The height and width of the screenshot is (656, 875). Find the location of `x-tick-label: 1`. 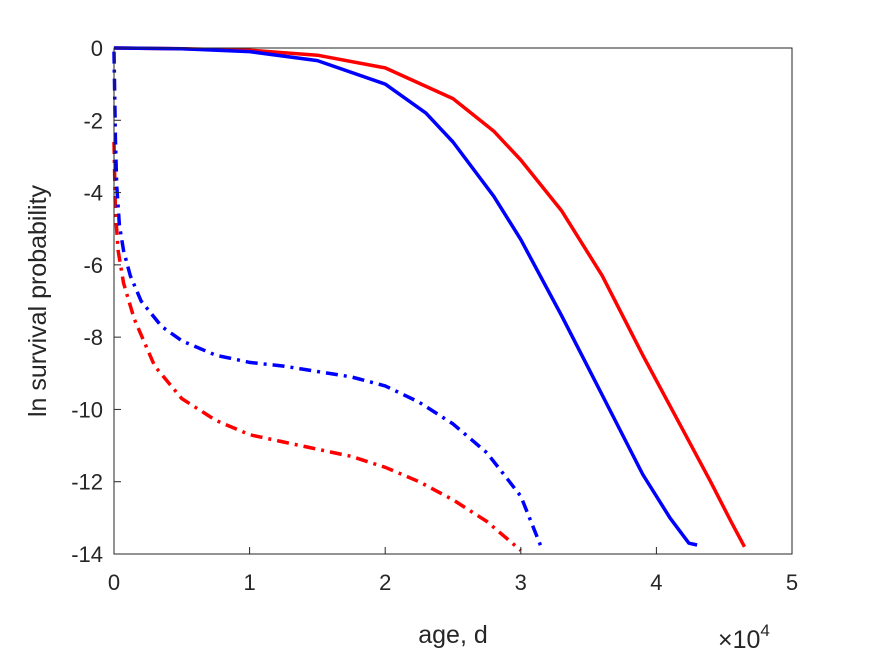

x-tick-label: 1 is located at coordinates (249, 582).